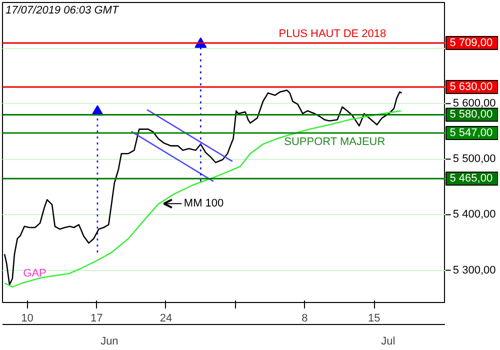 This screenshot has width=500, height=350. What do you see at coordinates (388, 342) in the screenshot?
I see `x2-tick-label: Jul` at bounding box center [388, 342].